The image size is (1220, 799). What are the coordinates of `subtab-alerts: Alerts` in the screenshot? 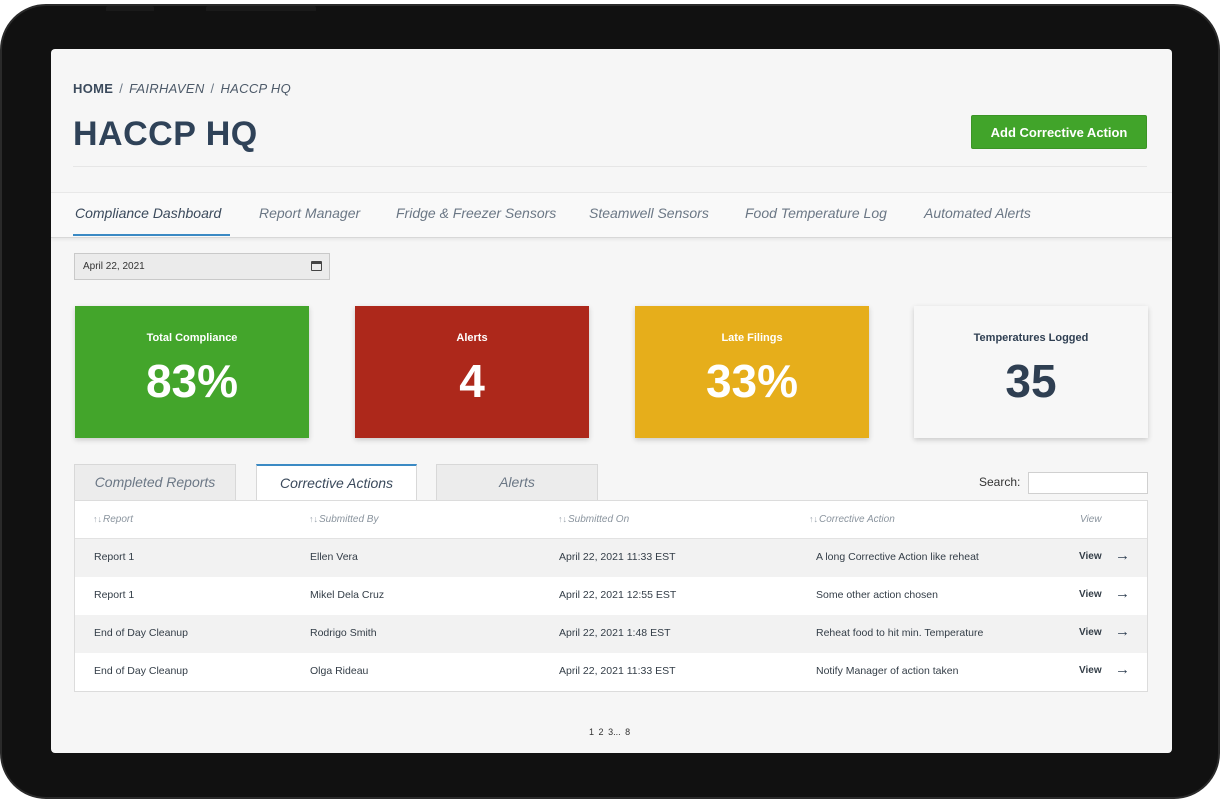 It's located at (517, 482).